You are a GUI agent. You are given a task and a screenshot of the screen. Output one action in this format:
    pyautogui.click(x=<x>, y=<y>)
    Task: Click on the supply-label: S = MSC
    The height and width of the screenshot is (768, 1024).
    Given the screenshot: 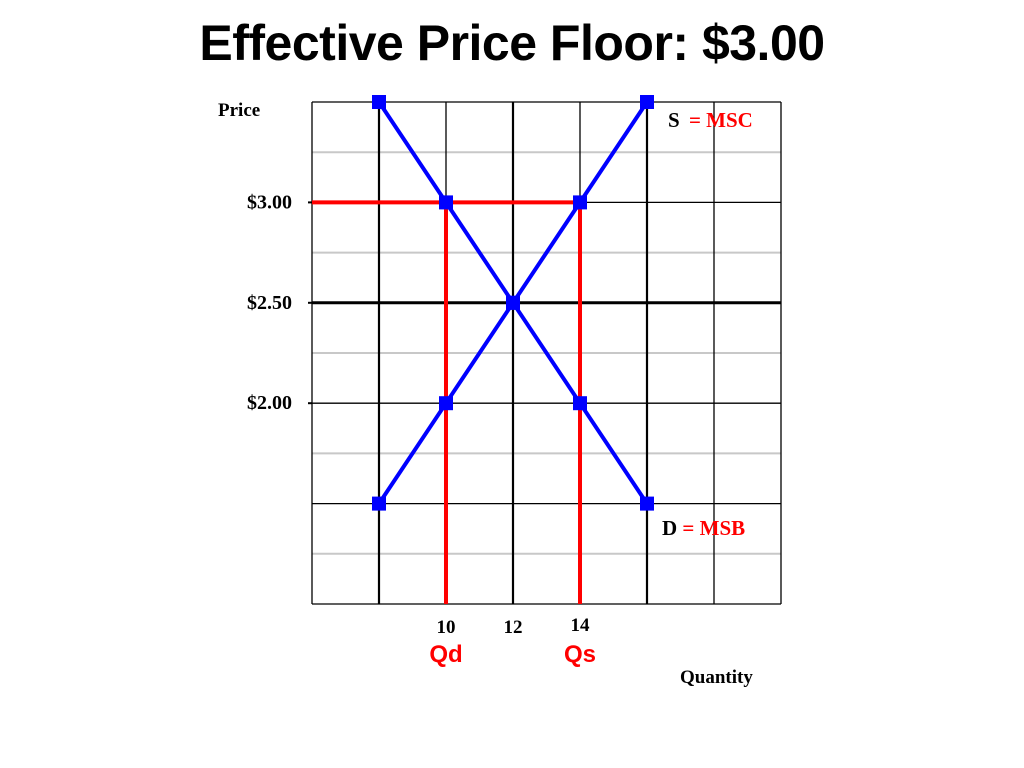 What is the action you would take?
    pyautogui.click(x=710, y=120)
    